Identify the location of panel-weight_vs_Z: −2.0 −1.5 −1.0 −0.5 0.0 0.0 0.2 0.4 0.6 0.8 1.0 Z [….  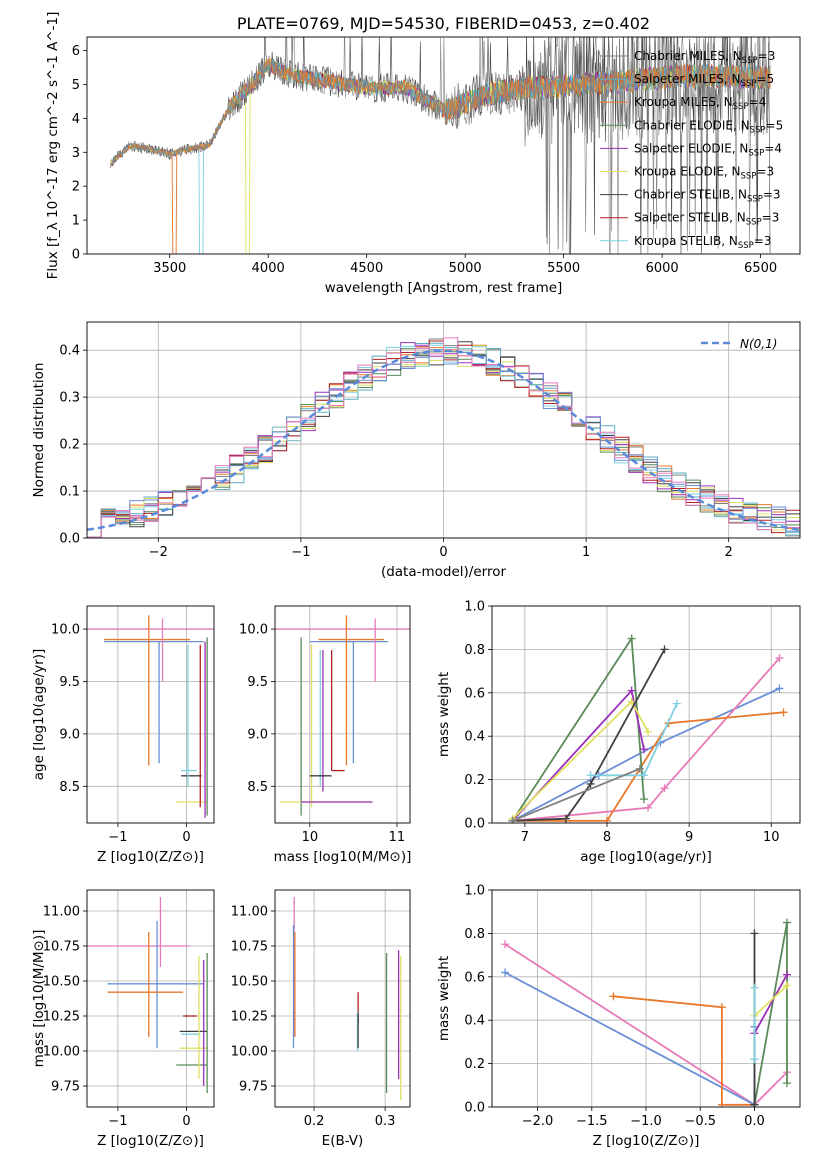
(618, 1016).